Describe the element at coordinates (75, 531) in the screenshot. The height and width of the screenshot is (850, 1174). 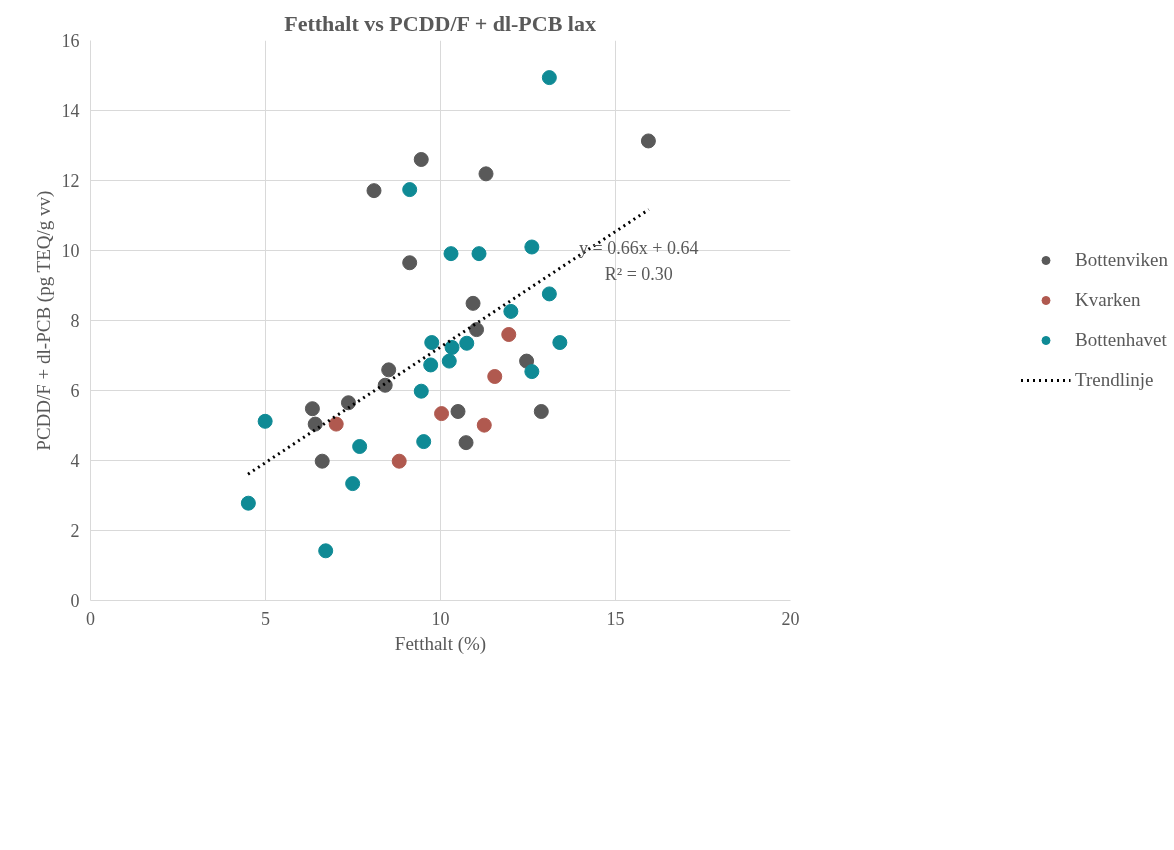
I see `y-tick-label: 2` at that location.